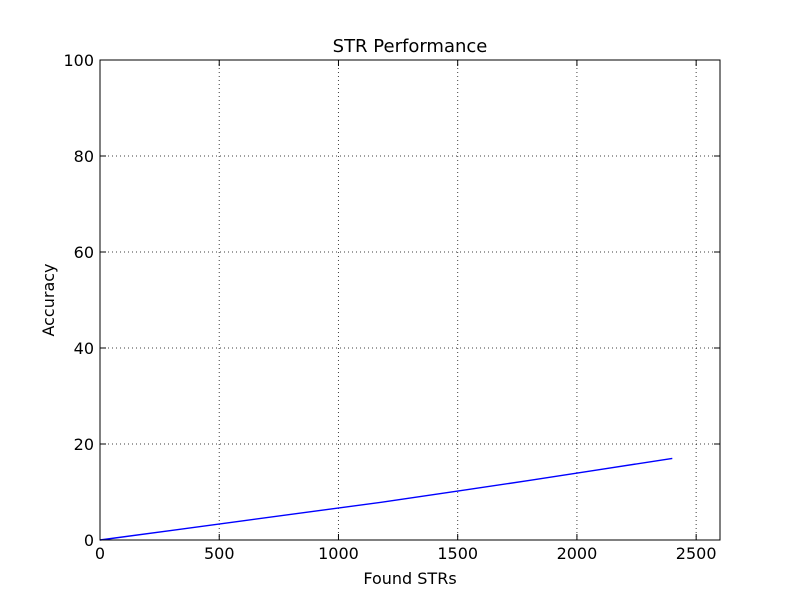 This screenshot has width=800, height=600. What do you see at coordinates (84, 156) in the screenshot?
I see `y-tick-label: 80` at bounding box center [84, 156].